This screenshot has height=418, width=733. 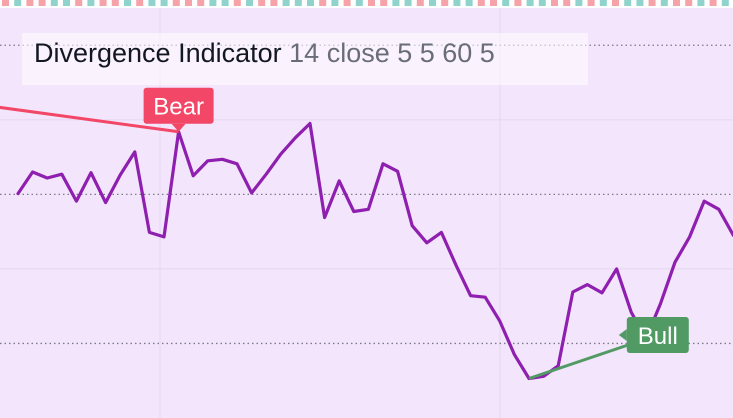 I want to click on indicator-title: Divergence Indicator 14 close 5 5 60 5, so click(x=305, y=59).